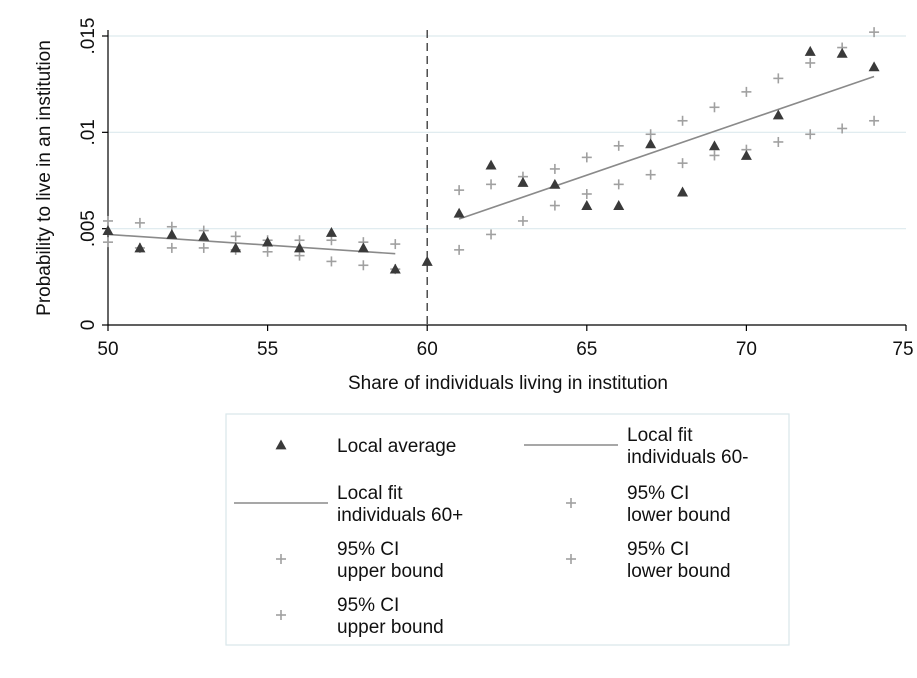 The height and width of the screenshot is (678, 917). Describe the element at coordinates (427, 349) in the screenshot. I see `x-tick-label: 60` at that location.